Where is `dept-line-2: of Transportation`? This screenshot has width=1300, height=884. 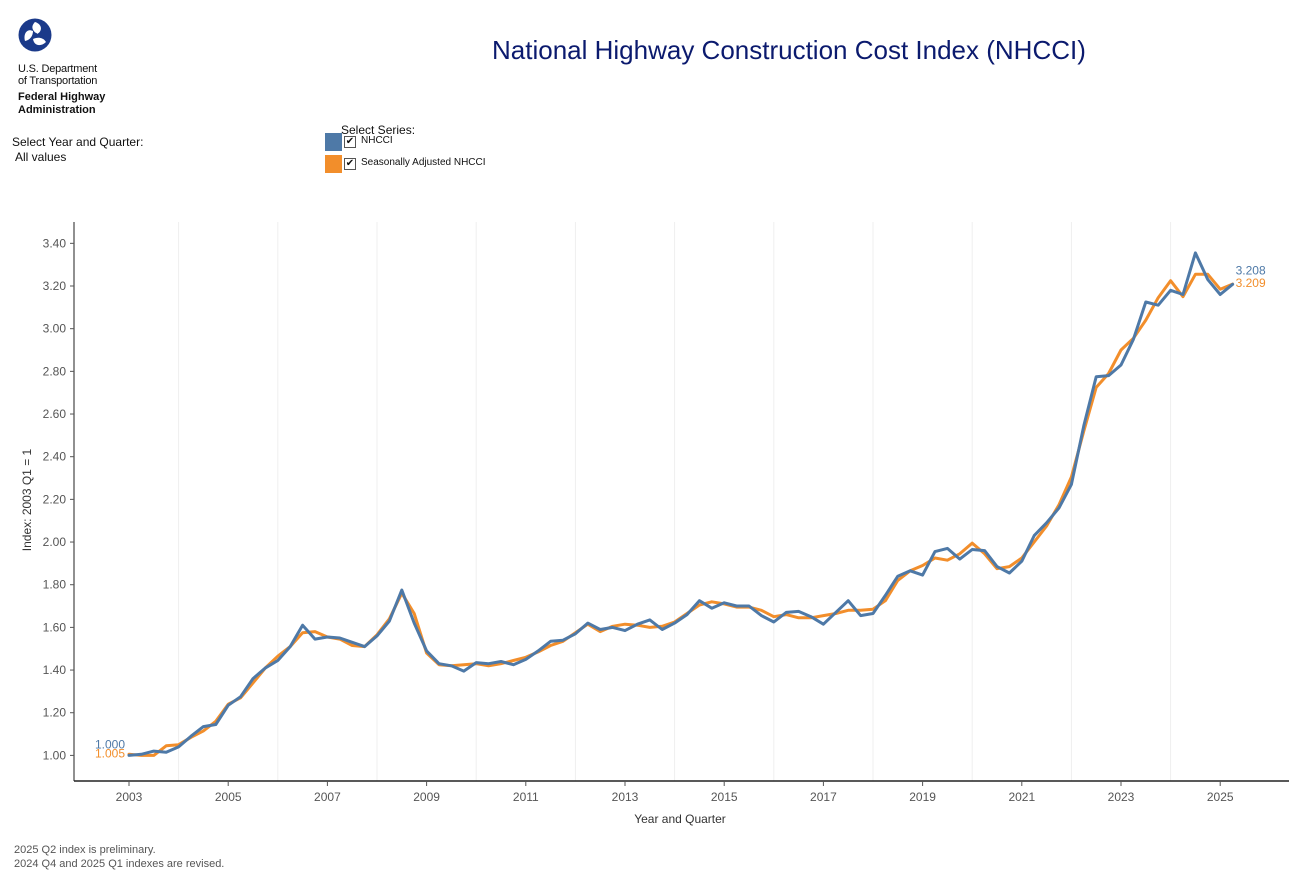
dept-line-2: of Transportation is located at coordinates (58, 81).